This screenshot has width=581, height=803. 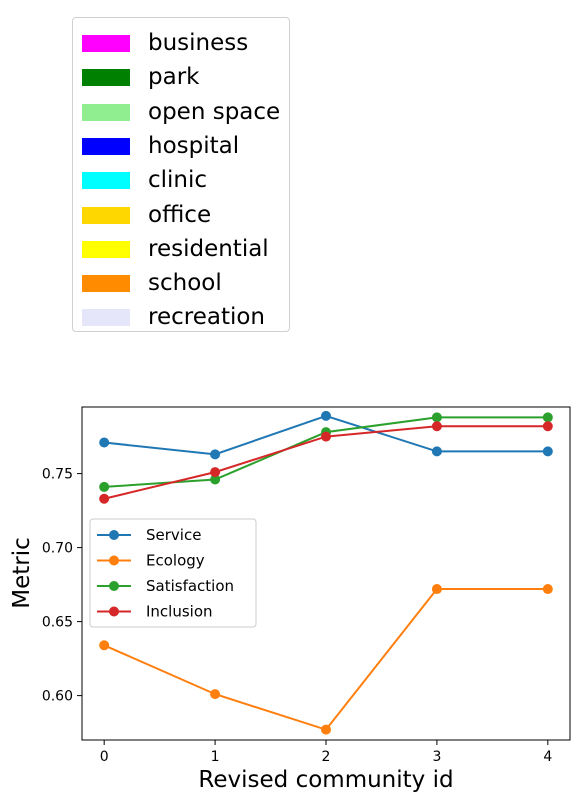 What do you see at coordinates (214, 111) in the screenshot?
I see `legend-label: open space` at bounding box center [214, 111].